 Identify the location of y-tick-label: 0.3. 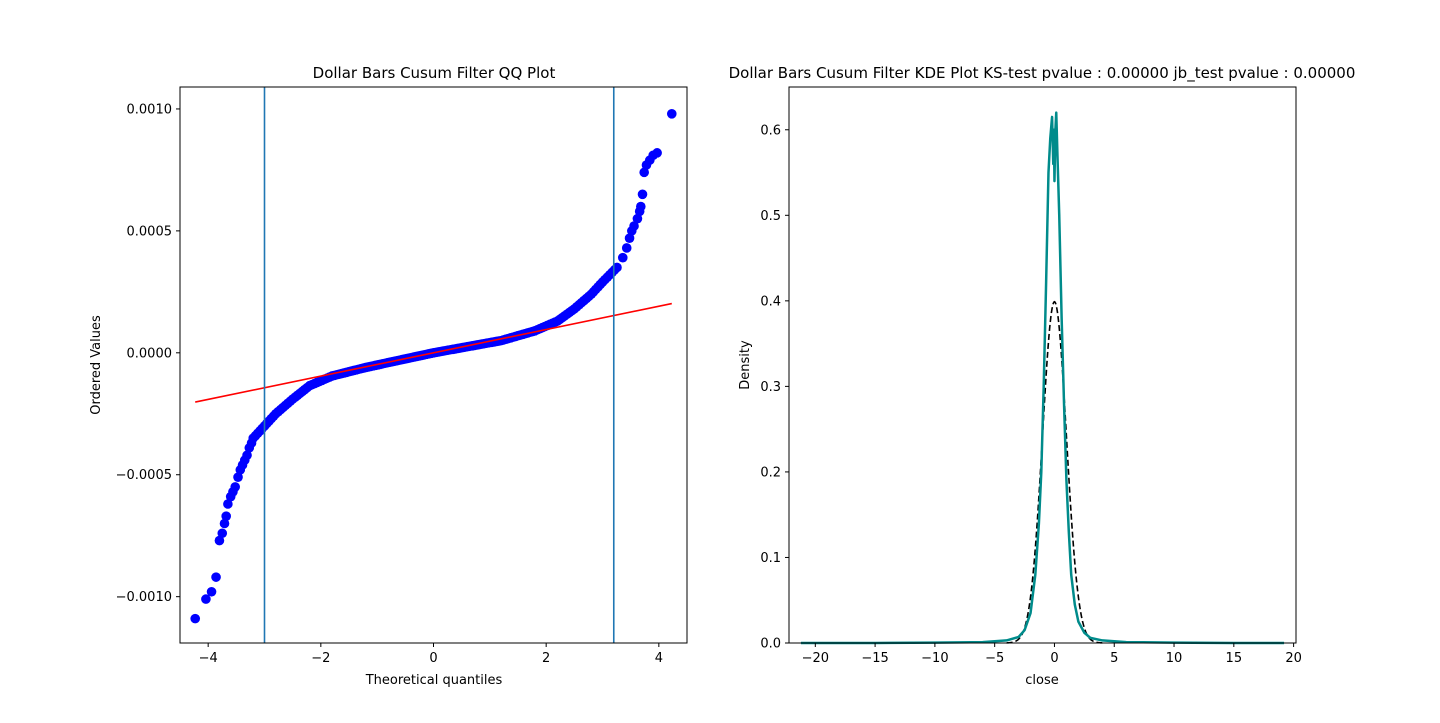
(770, 387).